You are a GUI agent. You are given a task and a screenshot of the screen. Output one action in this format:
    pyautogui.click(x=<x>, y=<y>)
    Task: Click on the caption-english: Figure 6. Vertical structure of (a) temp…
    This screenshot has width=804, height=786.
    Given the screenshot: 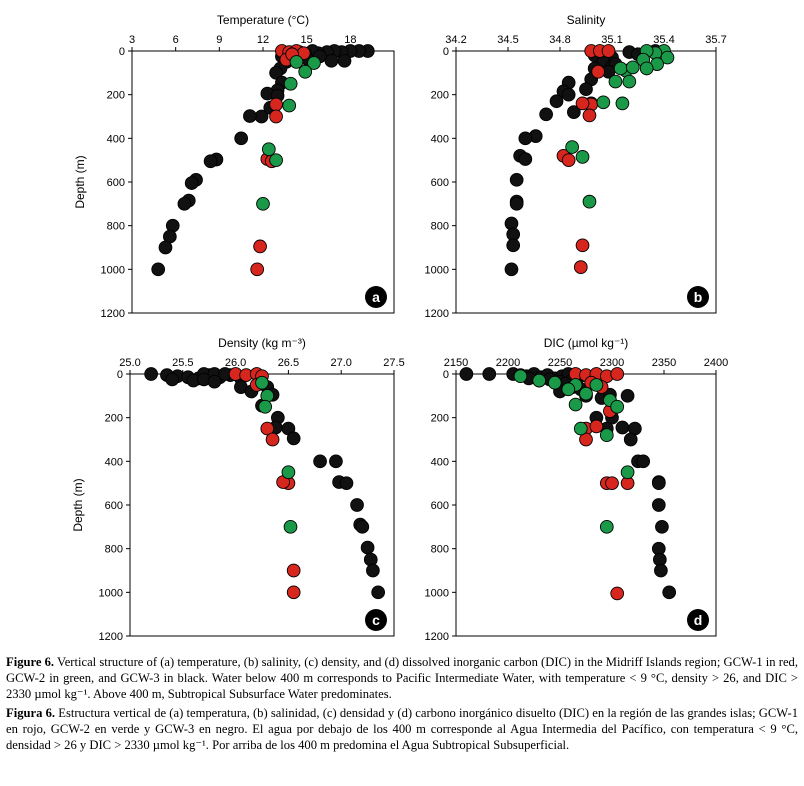 What is the action you would take?
    pyautogui.click(x=402, y=678)
    